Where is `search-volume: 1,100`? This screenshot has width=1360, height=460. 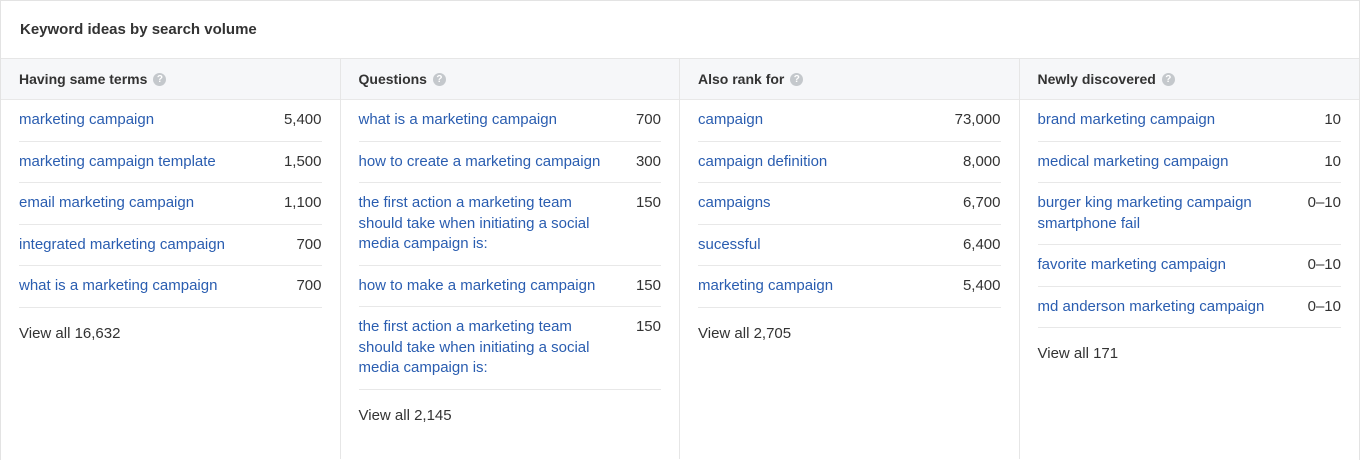 search-volume: 1,100 is located at coordinates (302, 202).